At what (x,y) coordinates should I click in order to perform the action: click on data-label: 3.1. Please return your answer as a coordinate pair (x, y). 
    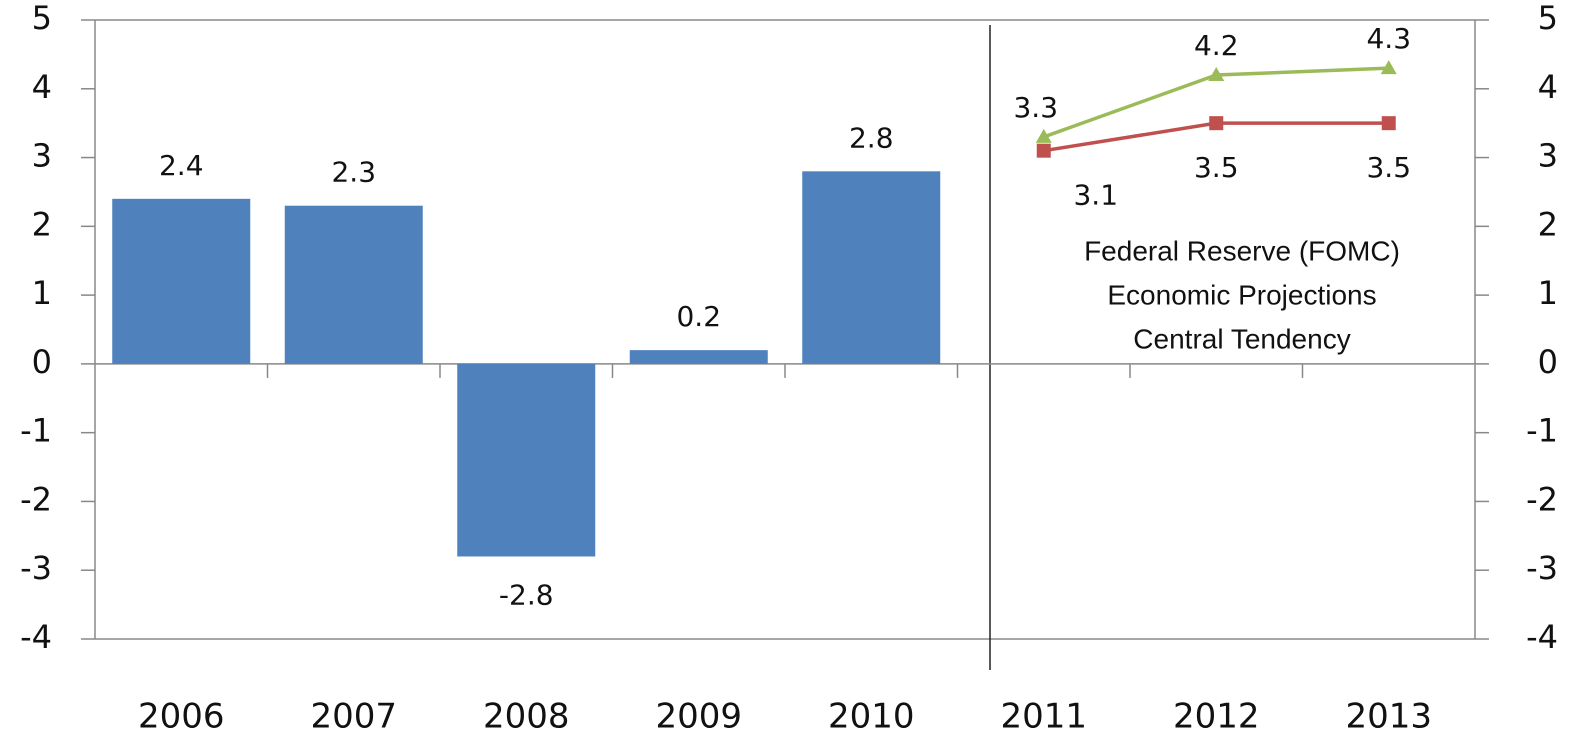
    Looking at the image, I should click on (1095, 195).